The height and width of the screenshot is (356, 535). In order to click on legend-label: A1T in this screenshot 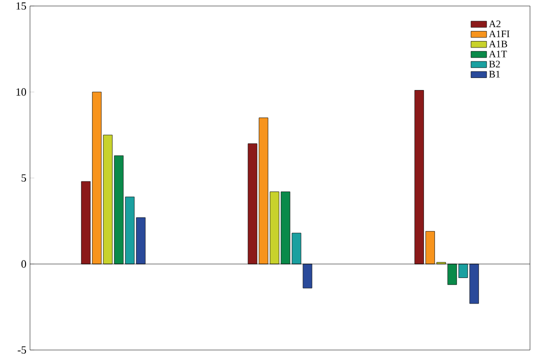, I will do `click(497, 54)`.